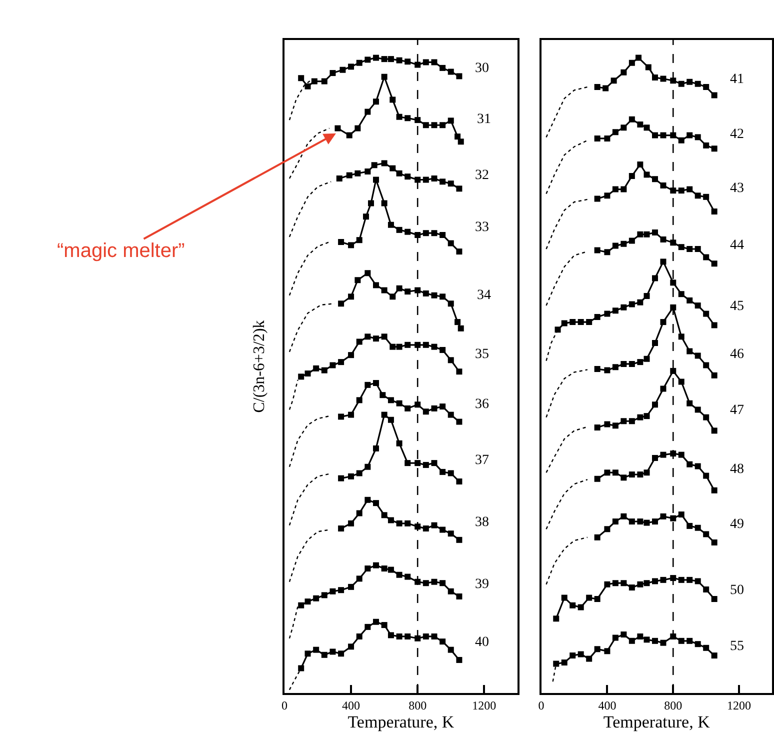 This screenshot has height=748, width=774. I want to click on x-tick-label: 400, so click(607, 705).